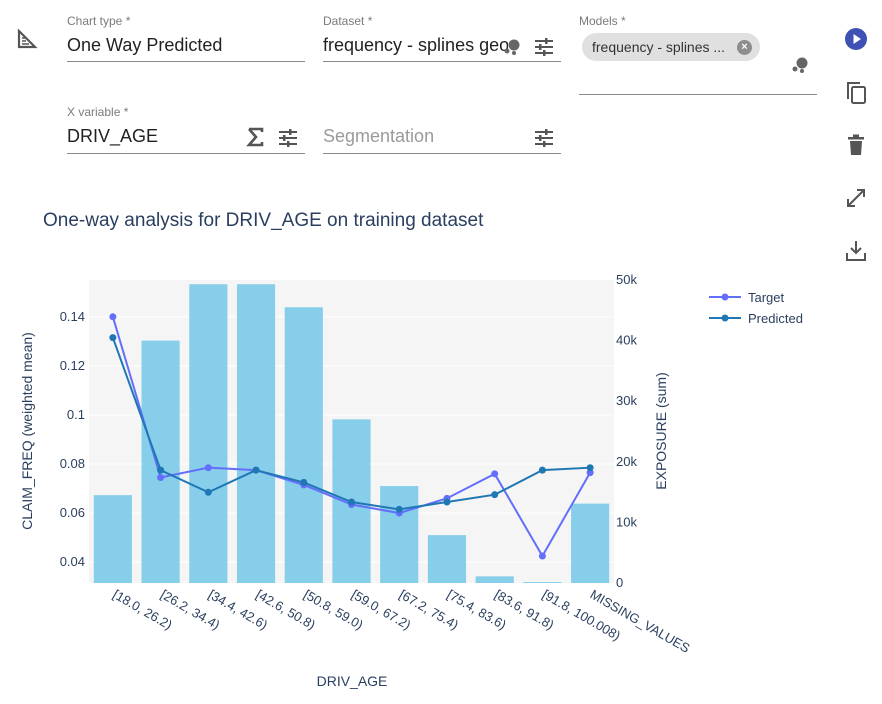 This screenshot has height=704, width=882. I want to click on trash-icon, so click(856, 147).